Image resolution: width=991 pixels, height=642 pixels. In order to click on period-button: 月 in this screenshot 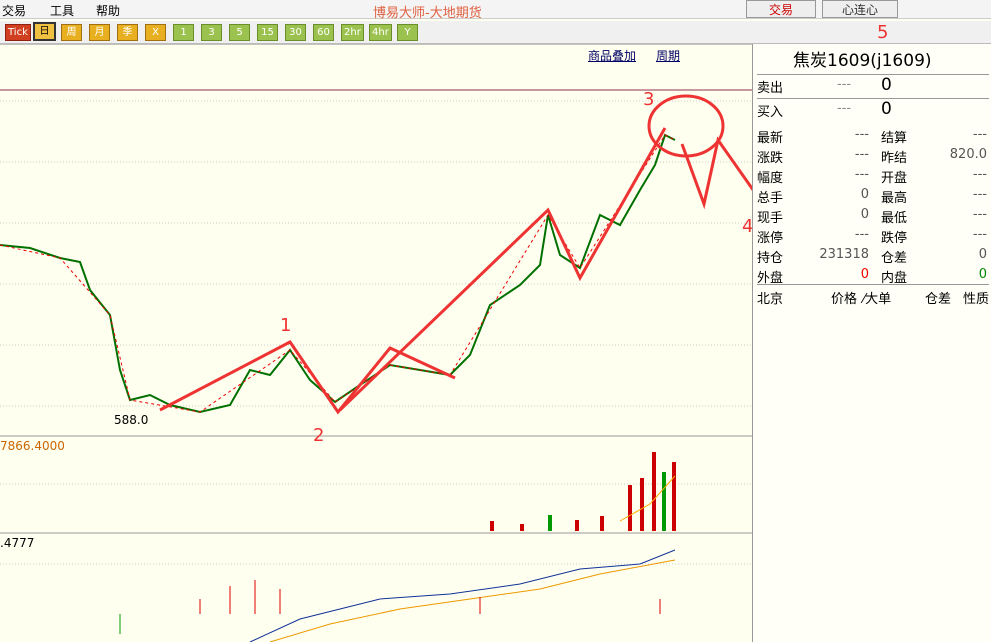, I will do `click(99, 32)`.